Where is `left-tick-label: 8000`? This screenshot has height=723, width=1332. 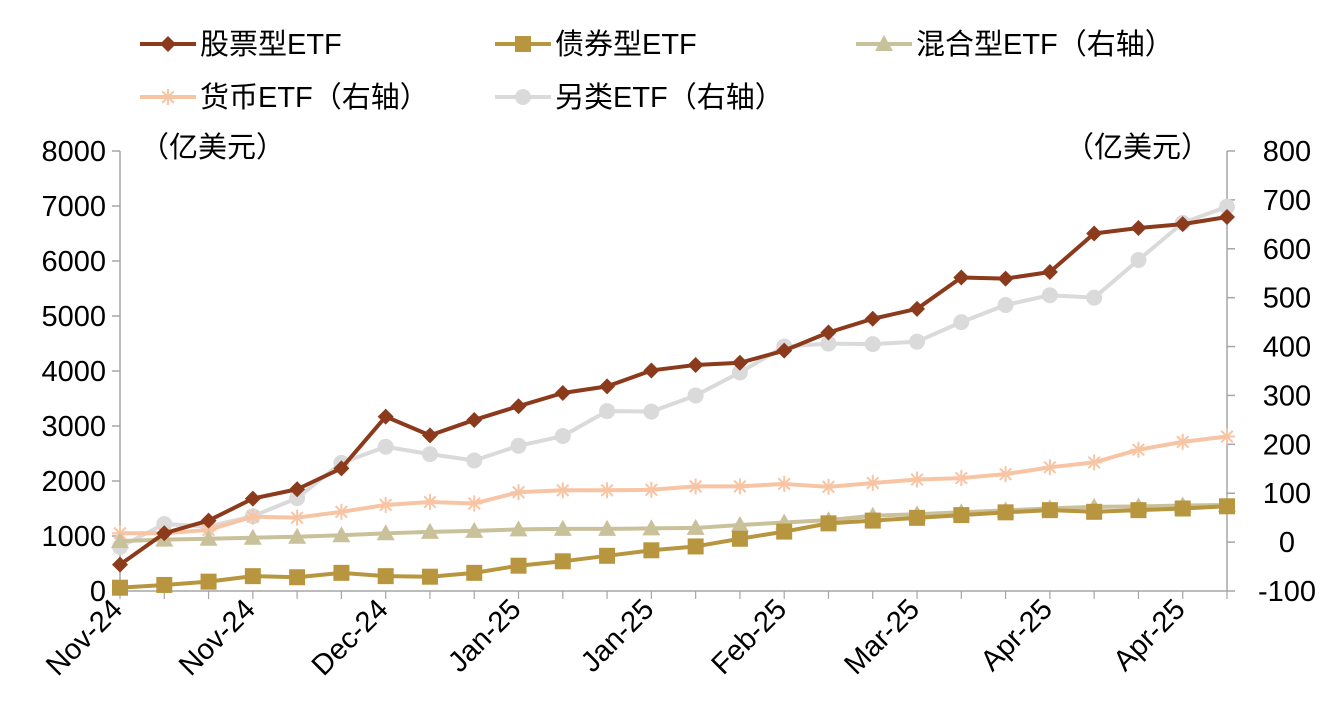 left-tick-label: 8000 is located at coordinates (73, 152).